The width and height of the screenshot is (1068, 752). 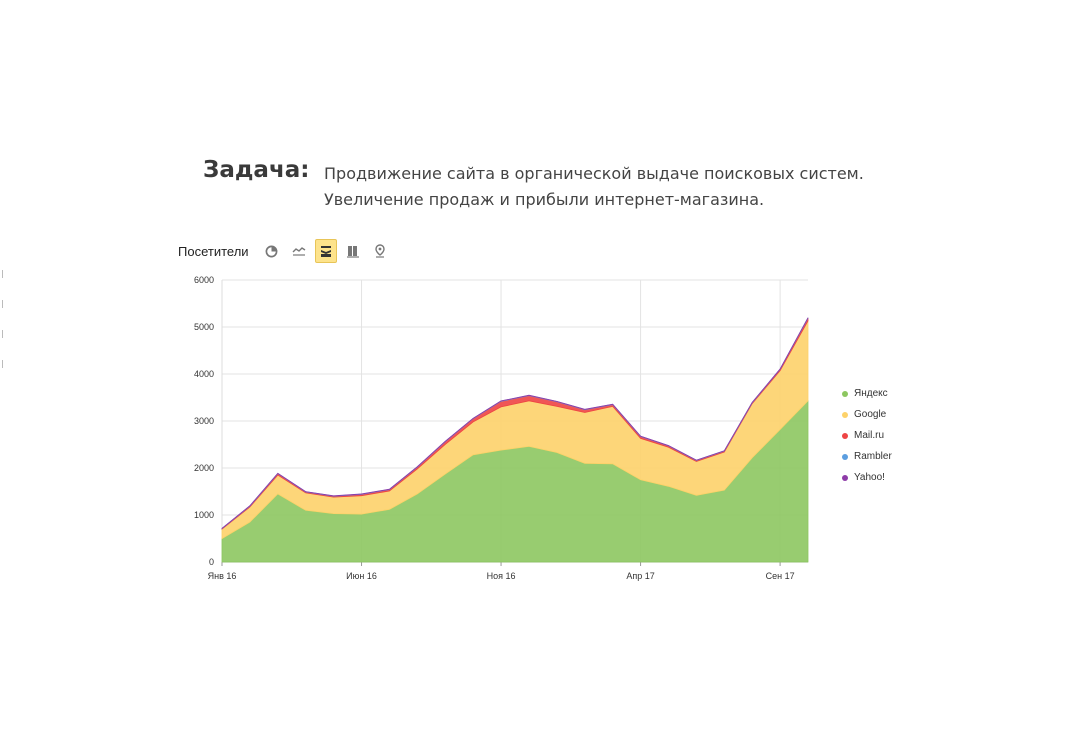 I want to click on legend-item: Rambler, so click(x=867, y=456).